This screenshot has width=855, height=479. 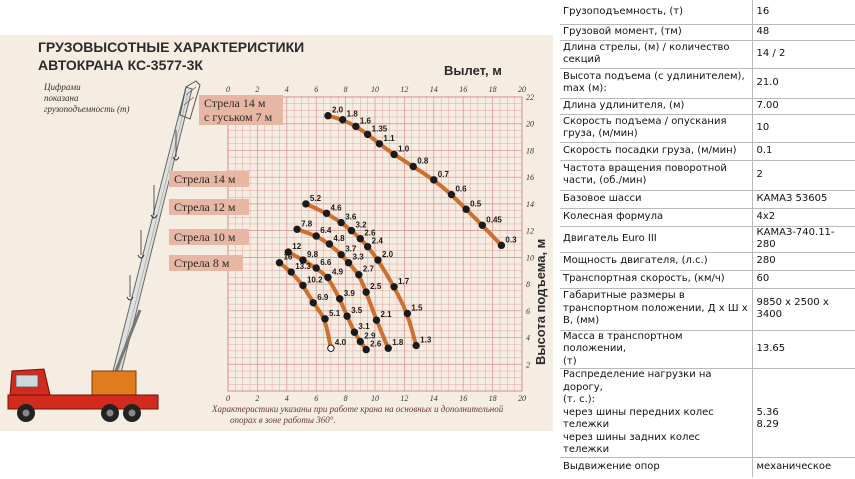 What do you see at coordinates (414, 180) in the screenshot?
I see `series-line` at bounding box center [414, 180].